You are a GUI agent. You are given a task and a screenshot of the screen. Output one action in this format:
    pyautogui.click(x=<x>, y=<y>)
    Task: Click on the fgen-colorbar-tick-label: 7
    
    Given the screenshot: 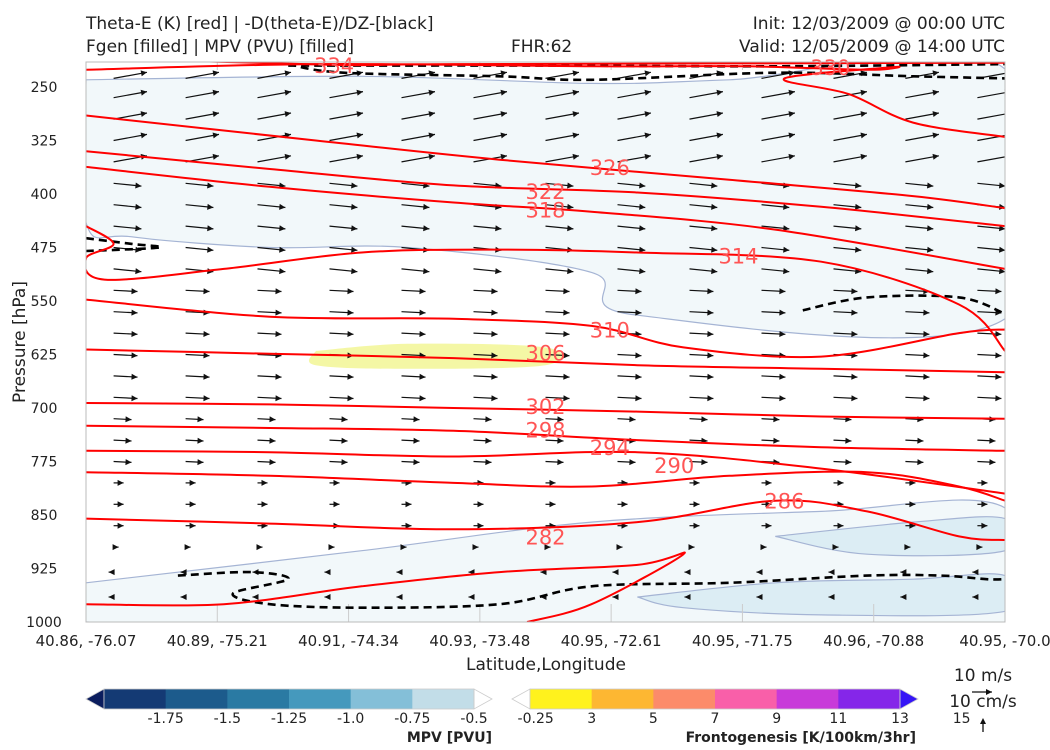 What is the action you would take?
    pyautogui.click(x=715, y=719)
    